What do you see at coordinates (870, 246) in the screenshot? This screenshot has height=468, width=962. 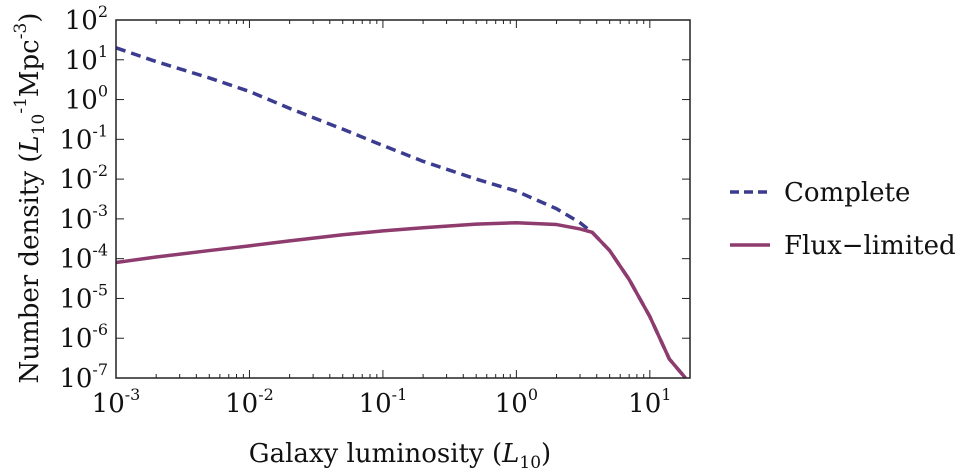 I see `legend-label-flux-limited: Flux−limited` at bounding box center [870, 246].